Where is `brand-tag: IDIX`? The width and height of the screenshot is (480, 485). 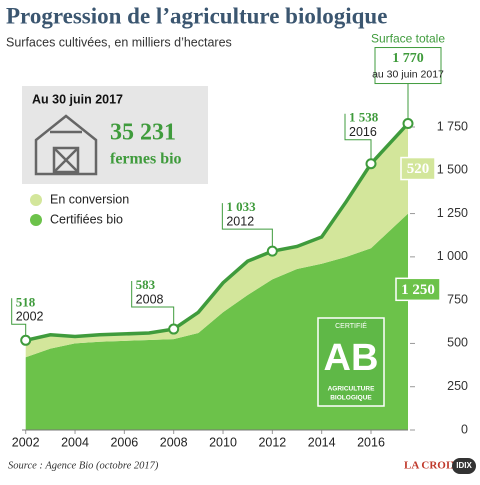 brand-tag: IDIX is located at coordinates (464, 465).